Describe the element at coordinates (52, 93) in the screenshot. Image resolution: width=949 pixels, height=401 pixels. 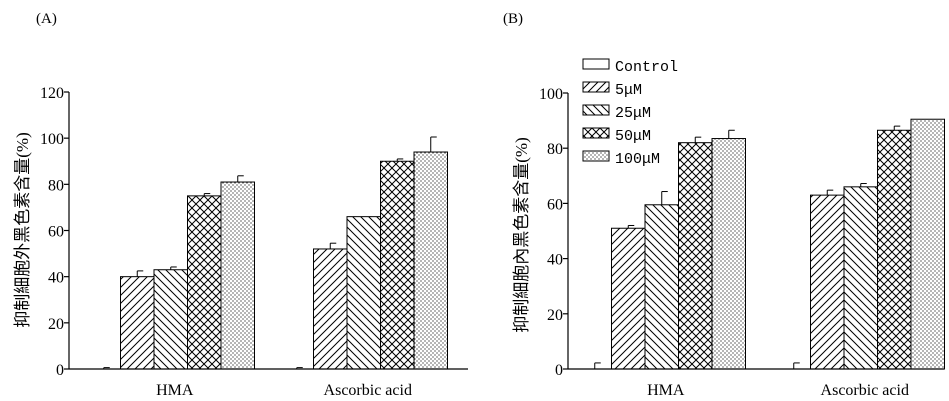
I see `y-tick-label: 120` at that location.